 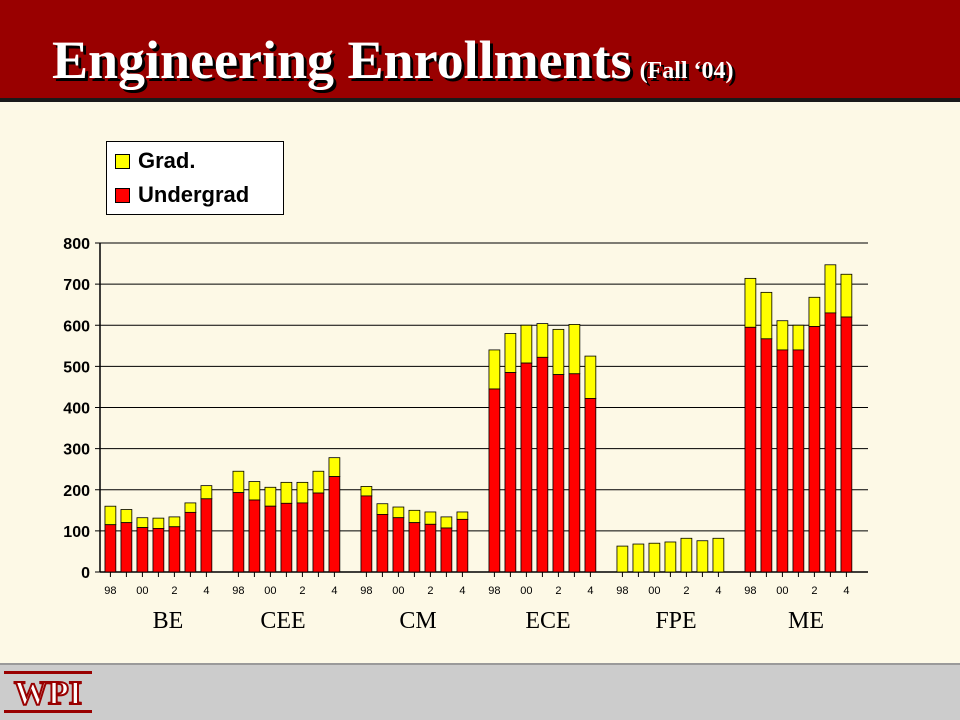 I want to click on legend-swatch-grad, so click(x=122, y=161).